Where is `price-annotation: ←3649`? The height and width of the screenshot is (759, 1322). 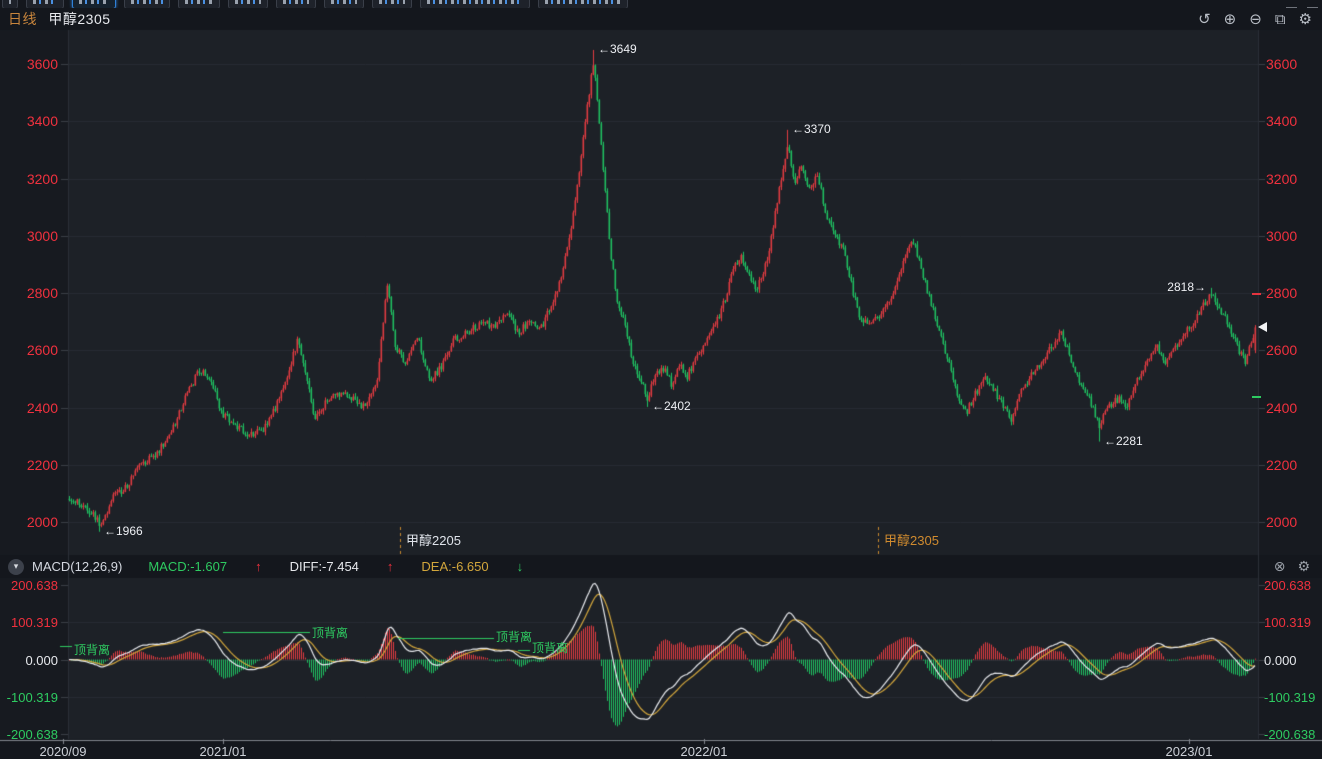
price-annotation: ←3649 is located at coordinates (617, 48).